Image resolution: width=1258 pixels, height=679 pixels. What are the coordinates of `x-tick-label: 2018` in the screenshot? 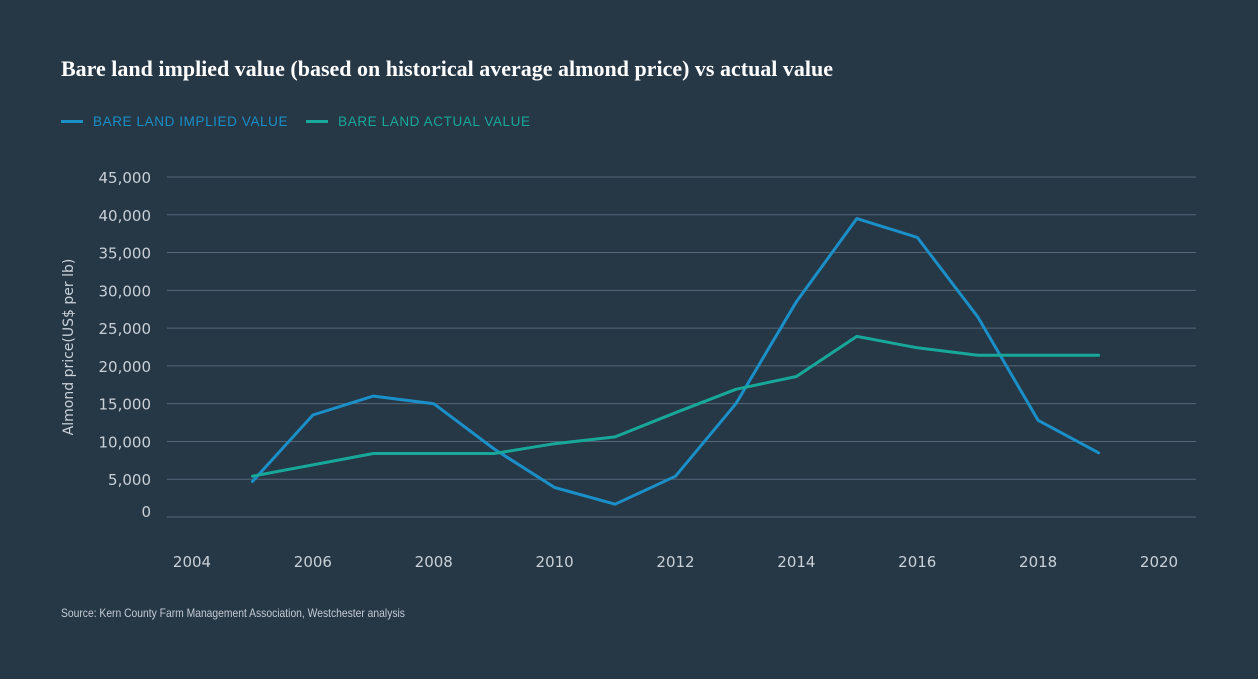 It's located at (1038, 562).